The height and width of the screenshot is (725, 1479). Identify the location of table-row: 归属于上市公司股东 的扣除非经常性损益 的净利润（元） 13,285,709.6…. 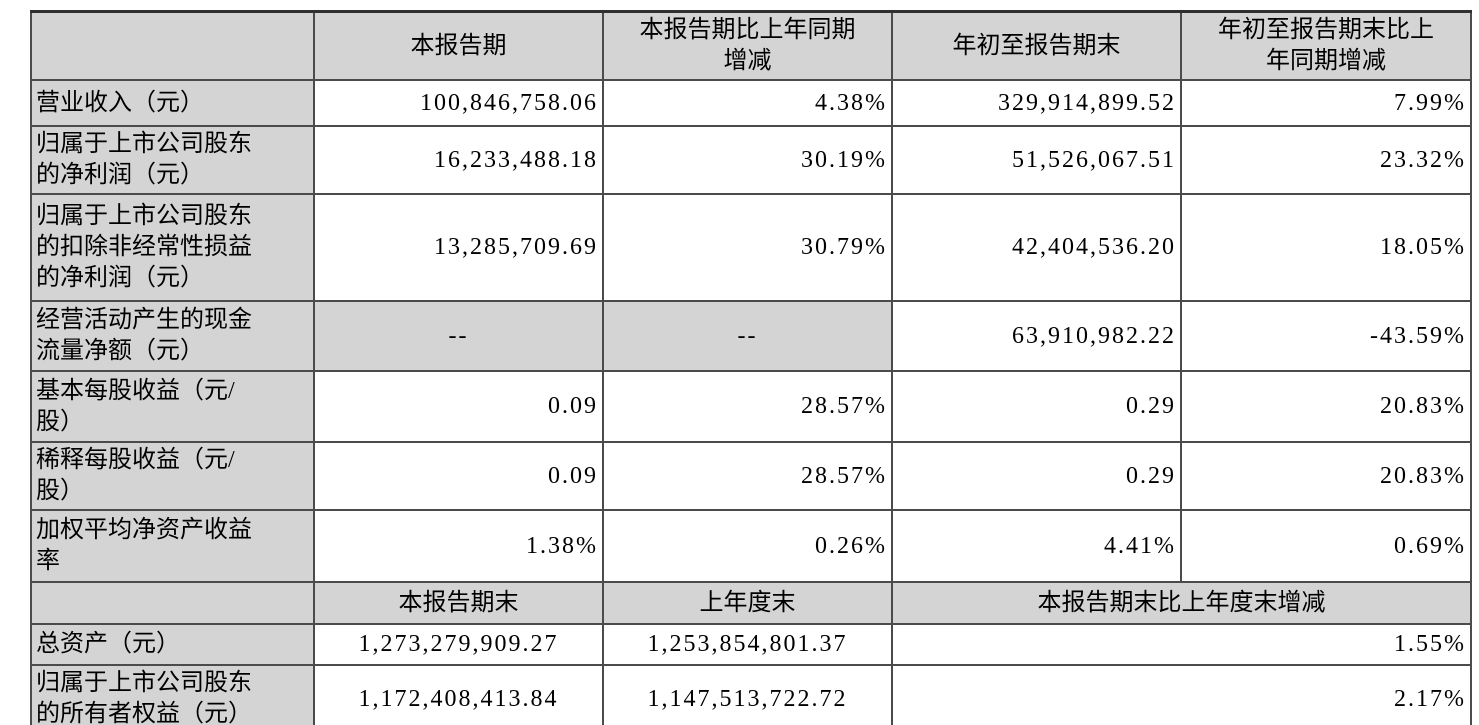
(751, 247).